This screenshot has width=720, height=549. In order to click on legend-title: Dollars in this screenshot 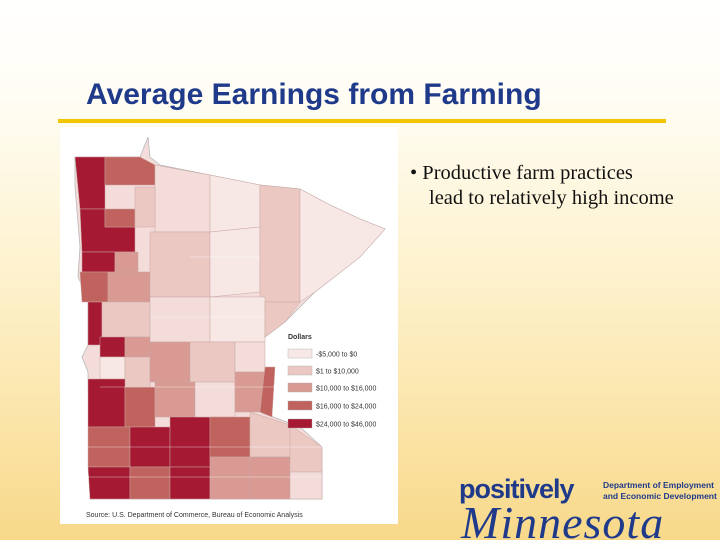, I will do `click(300, 337)`.